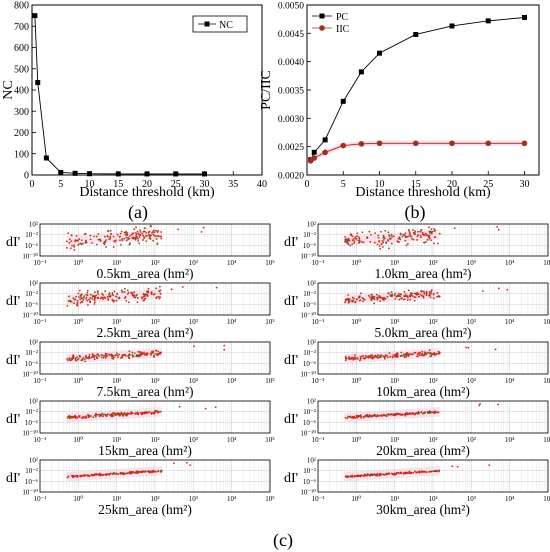  What do you see at coordinates (291, 301) in the screenshot?
I see `scatter-ylabel: dI'` at bounding box center [291, 301].